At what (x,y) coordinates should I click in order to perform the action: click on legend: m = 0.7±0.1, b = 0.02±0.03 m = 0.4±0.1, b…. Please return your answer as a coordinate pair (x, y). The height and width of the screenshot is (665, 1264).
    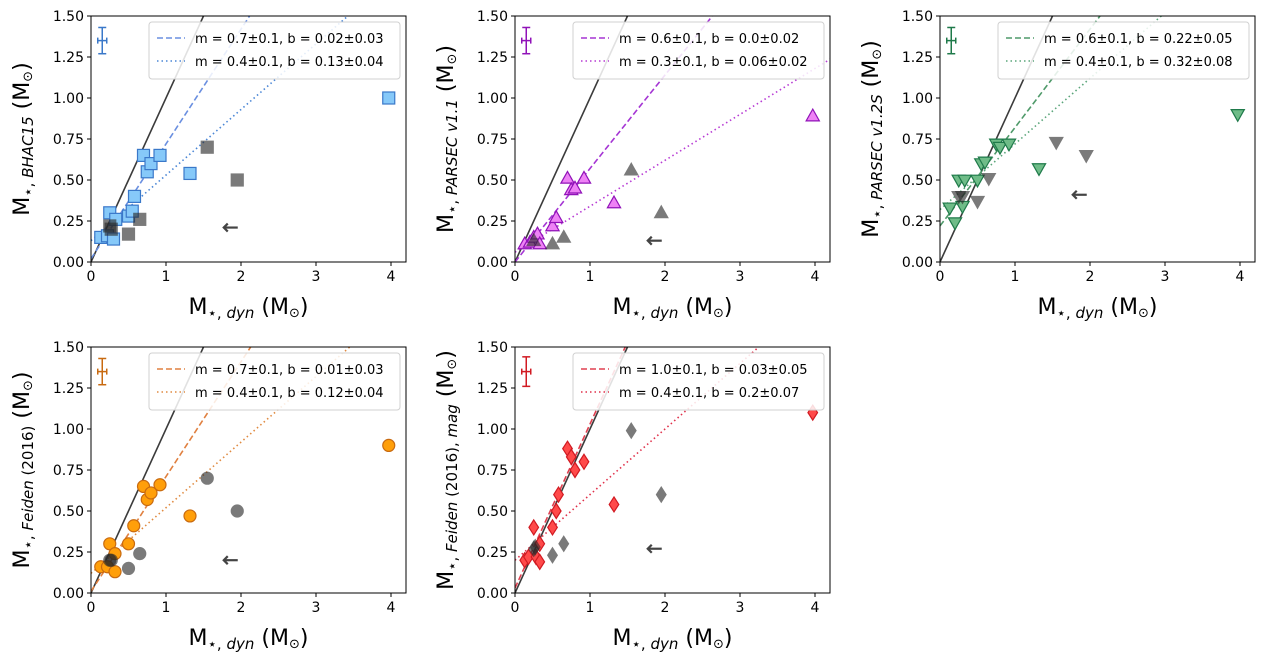
    Looking at the image, I should click on (274, 50).